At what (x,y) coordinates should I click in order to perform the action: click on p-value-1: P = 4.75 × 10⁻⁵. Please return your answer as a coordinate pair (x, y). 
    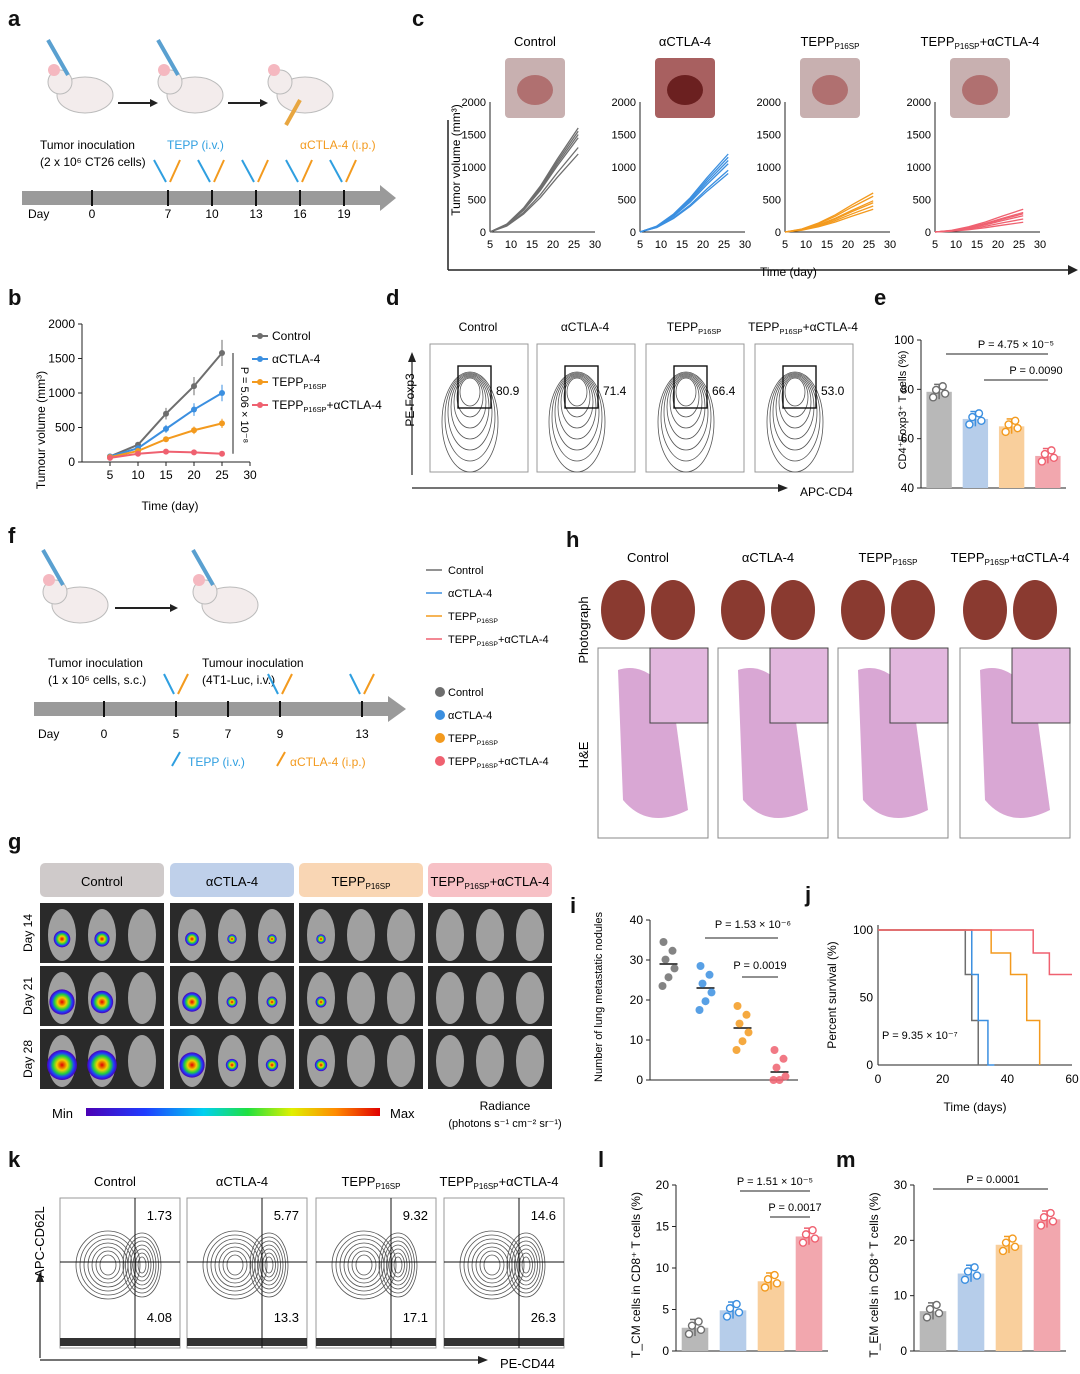
    Looking at the image, I should click on (1016, 345).